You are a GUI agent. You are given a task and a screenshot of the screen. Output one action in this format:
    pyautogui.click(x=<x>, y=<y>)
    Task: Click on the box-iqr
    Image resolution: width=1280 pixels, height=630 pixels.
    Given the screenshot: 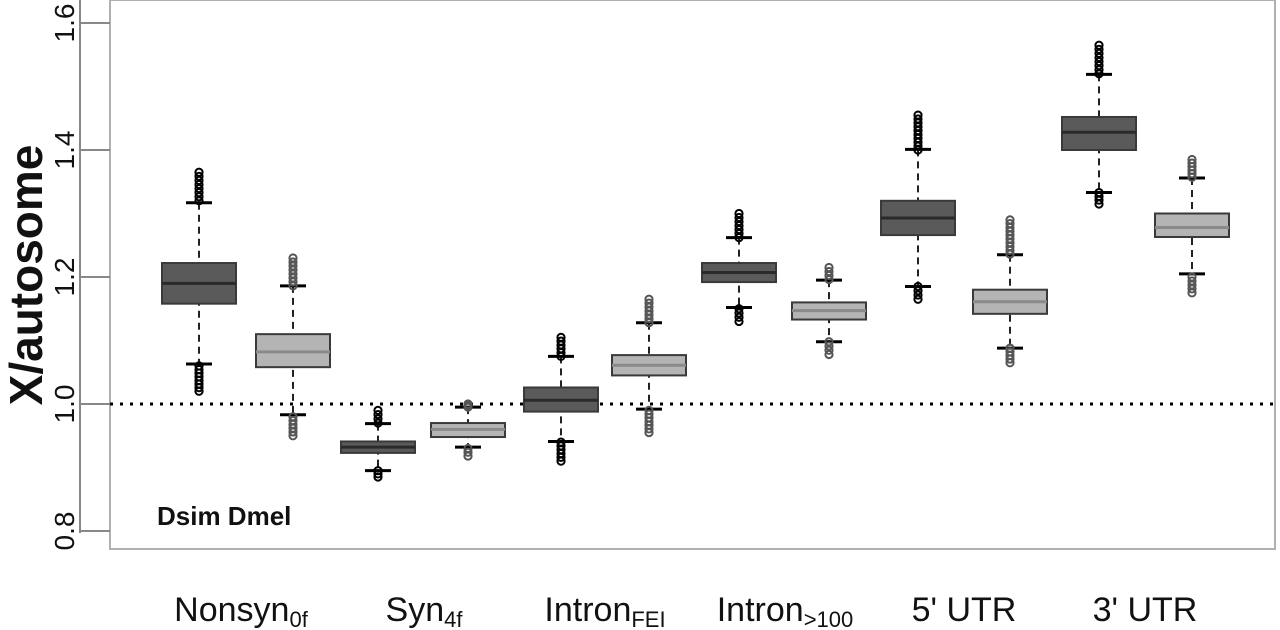 What is the action you would take?
    pyautogui.click(x=1192, y=225)
    